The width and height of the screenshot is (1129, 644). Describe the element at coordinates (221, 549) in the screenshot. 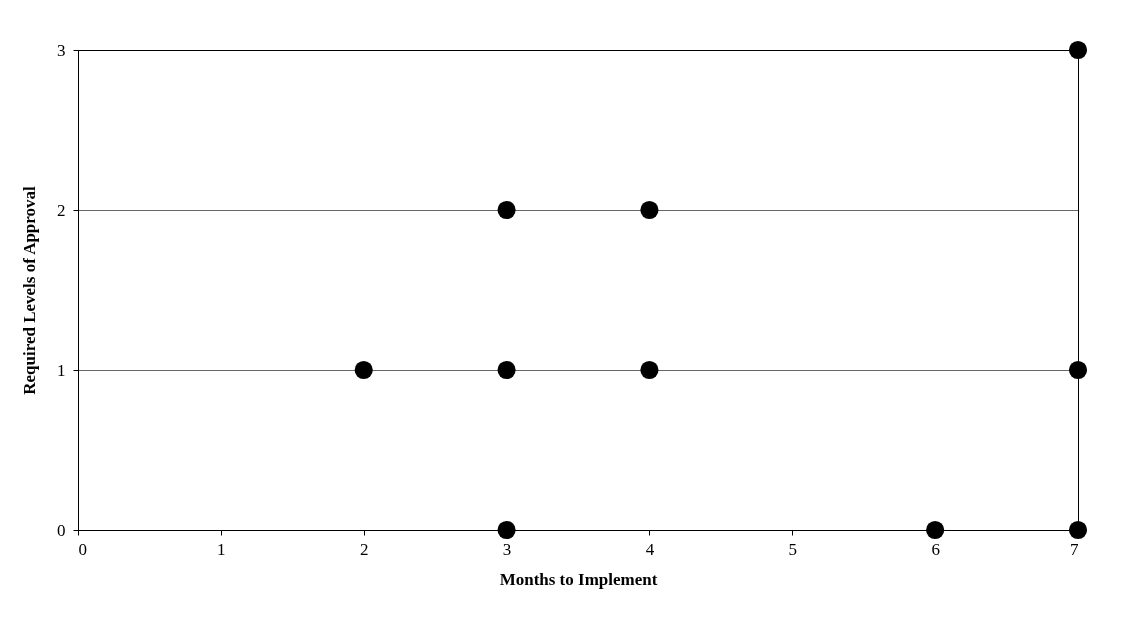

I see `x-tick-label: 1` at that location.